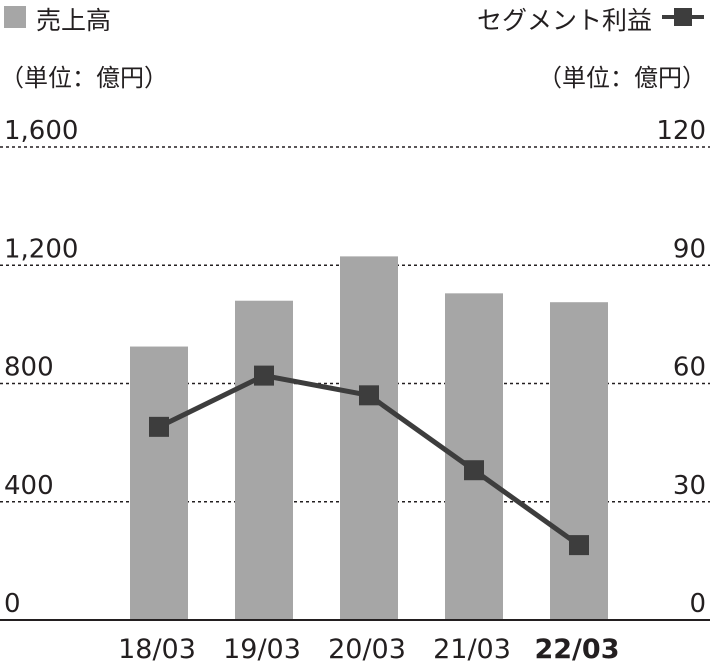  What do you see at coordinates (29, 486) in the screenshot?
I see `left-axis-tick-label: 400` at bounding box center [29, 486].